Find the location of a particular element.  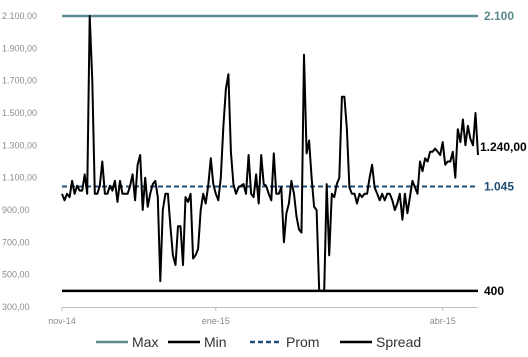

y-tick-label: 1.100,00 is located at coordinates (19, 178).